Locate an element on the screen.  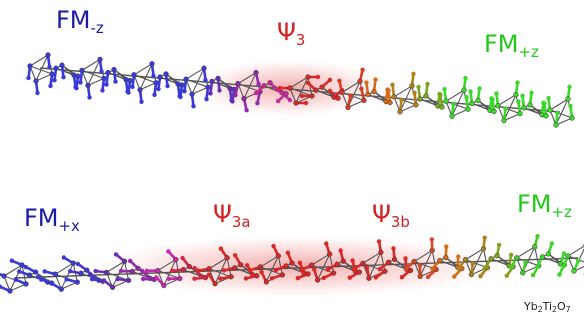
fm-minus-z-sub: -z is located at coordinates (97, 28).